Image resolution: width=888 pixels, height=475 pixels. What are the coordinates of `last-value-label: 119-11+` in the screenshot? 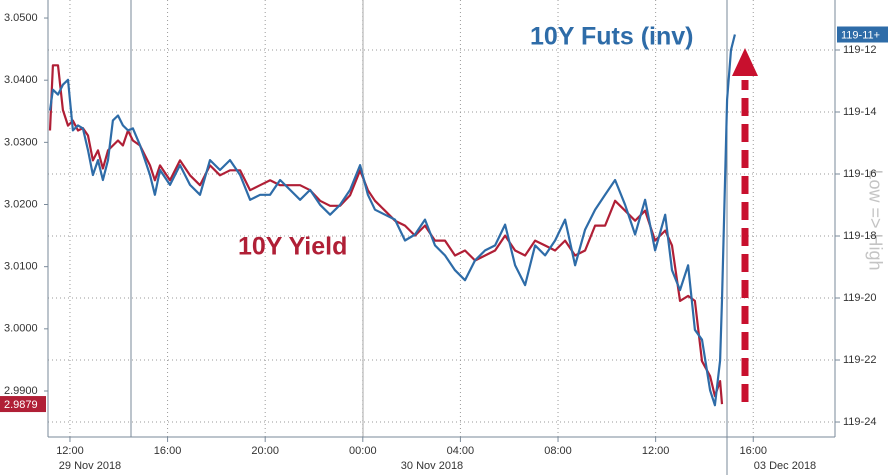 It's located at (860, 35).